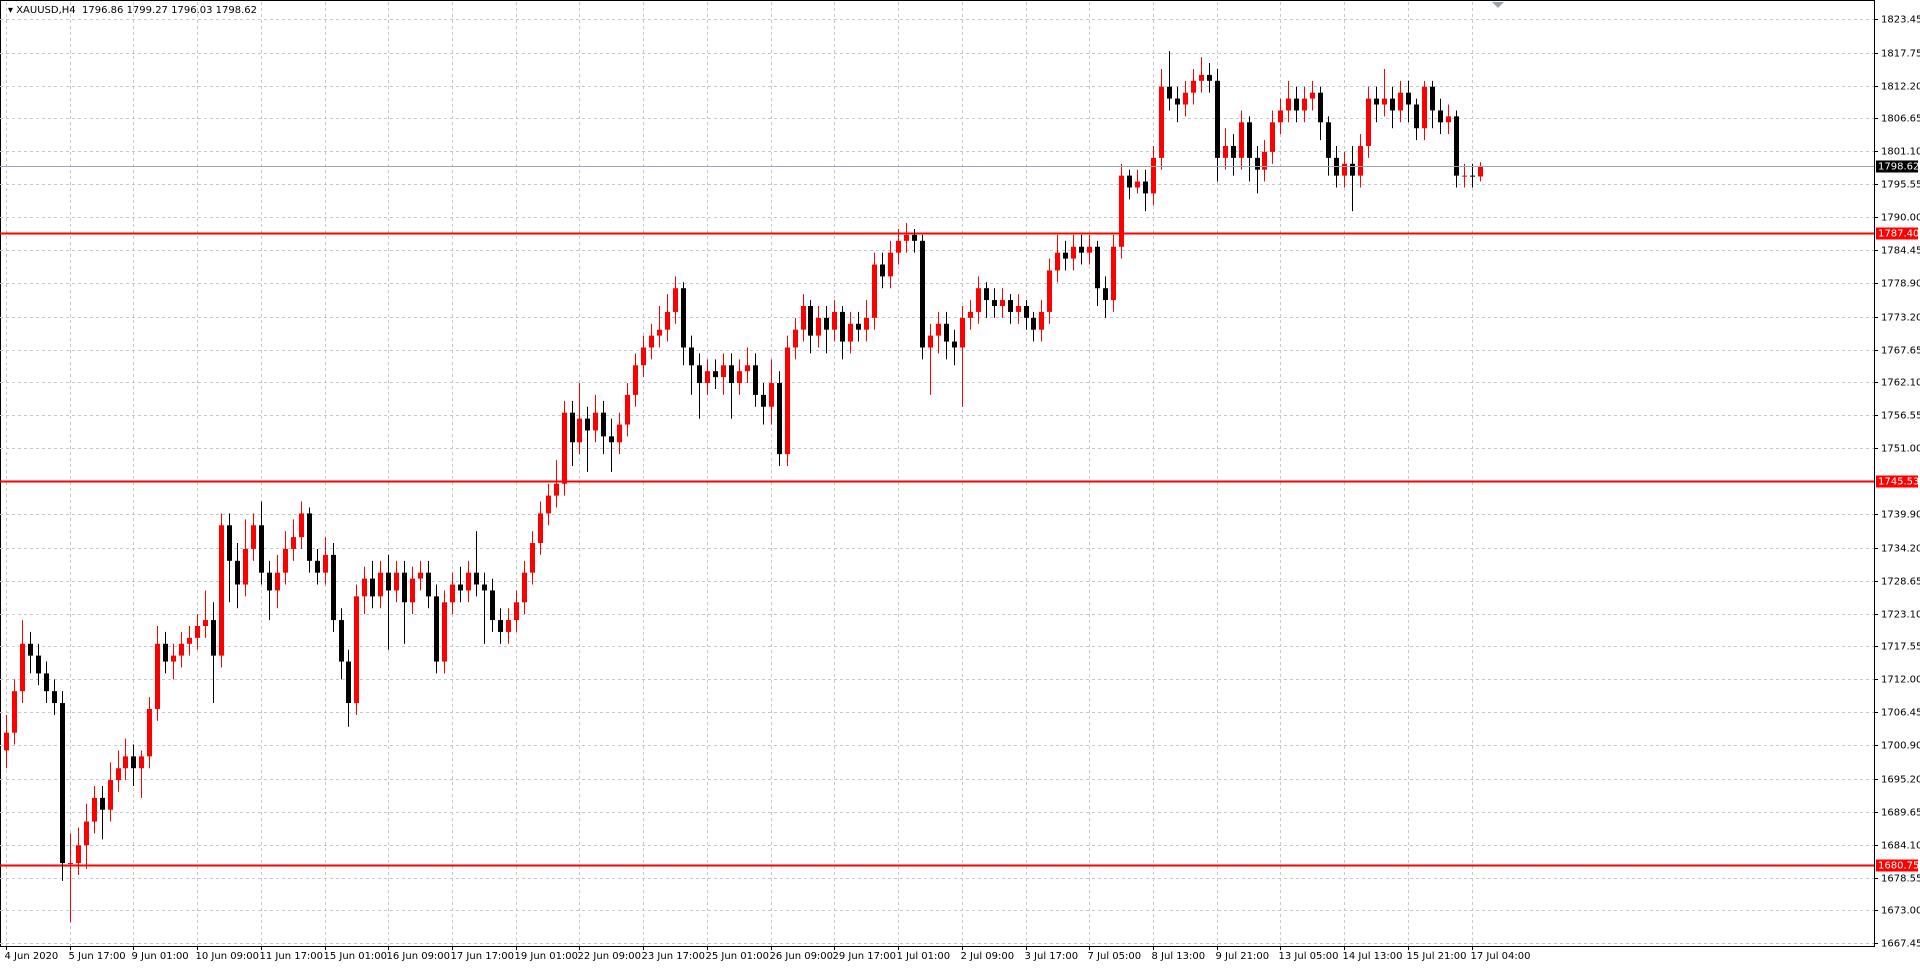  Describe the element at coordinates (1898, 482) in the screenshot. I see `level-label: 1745.53` at that location.